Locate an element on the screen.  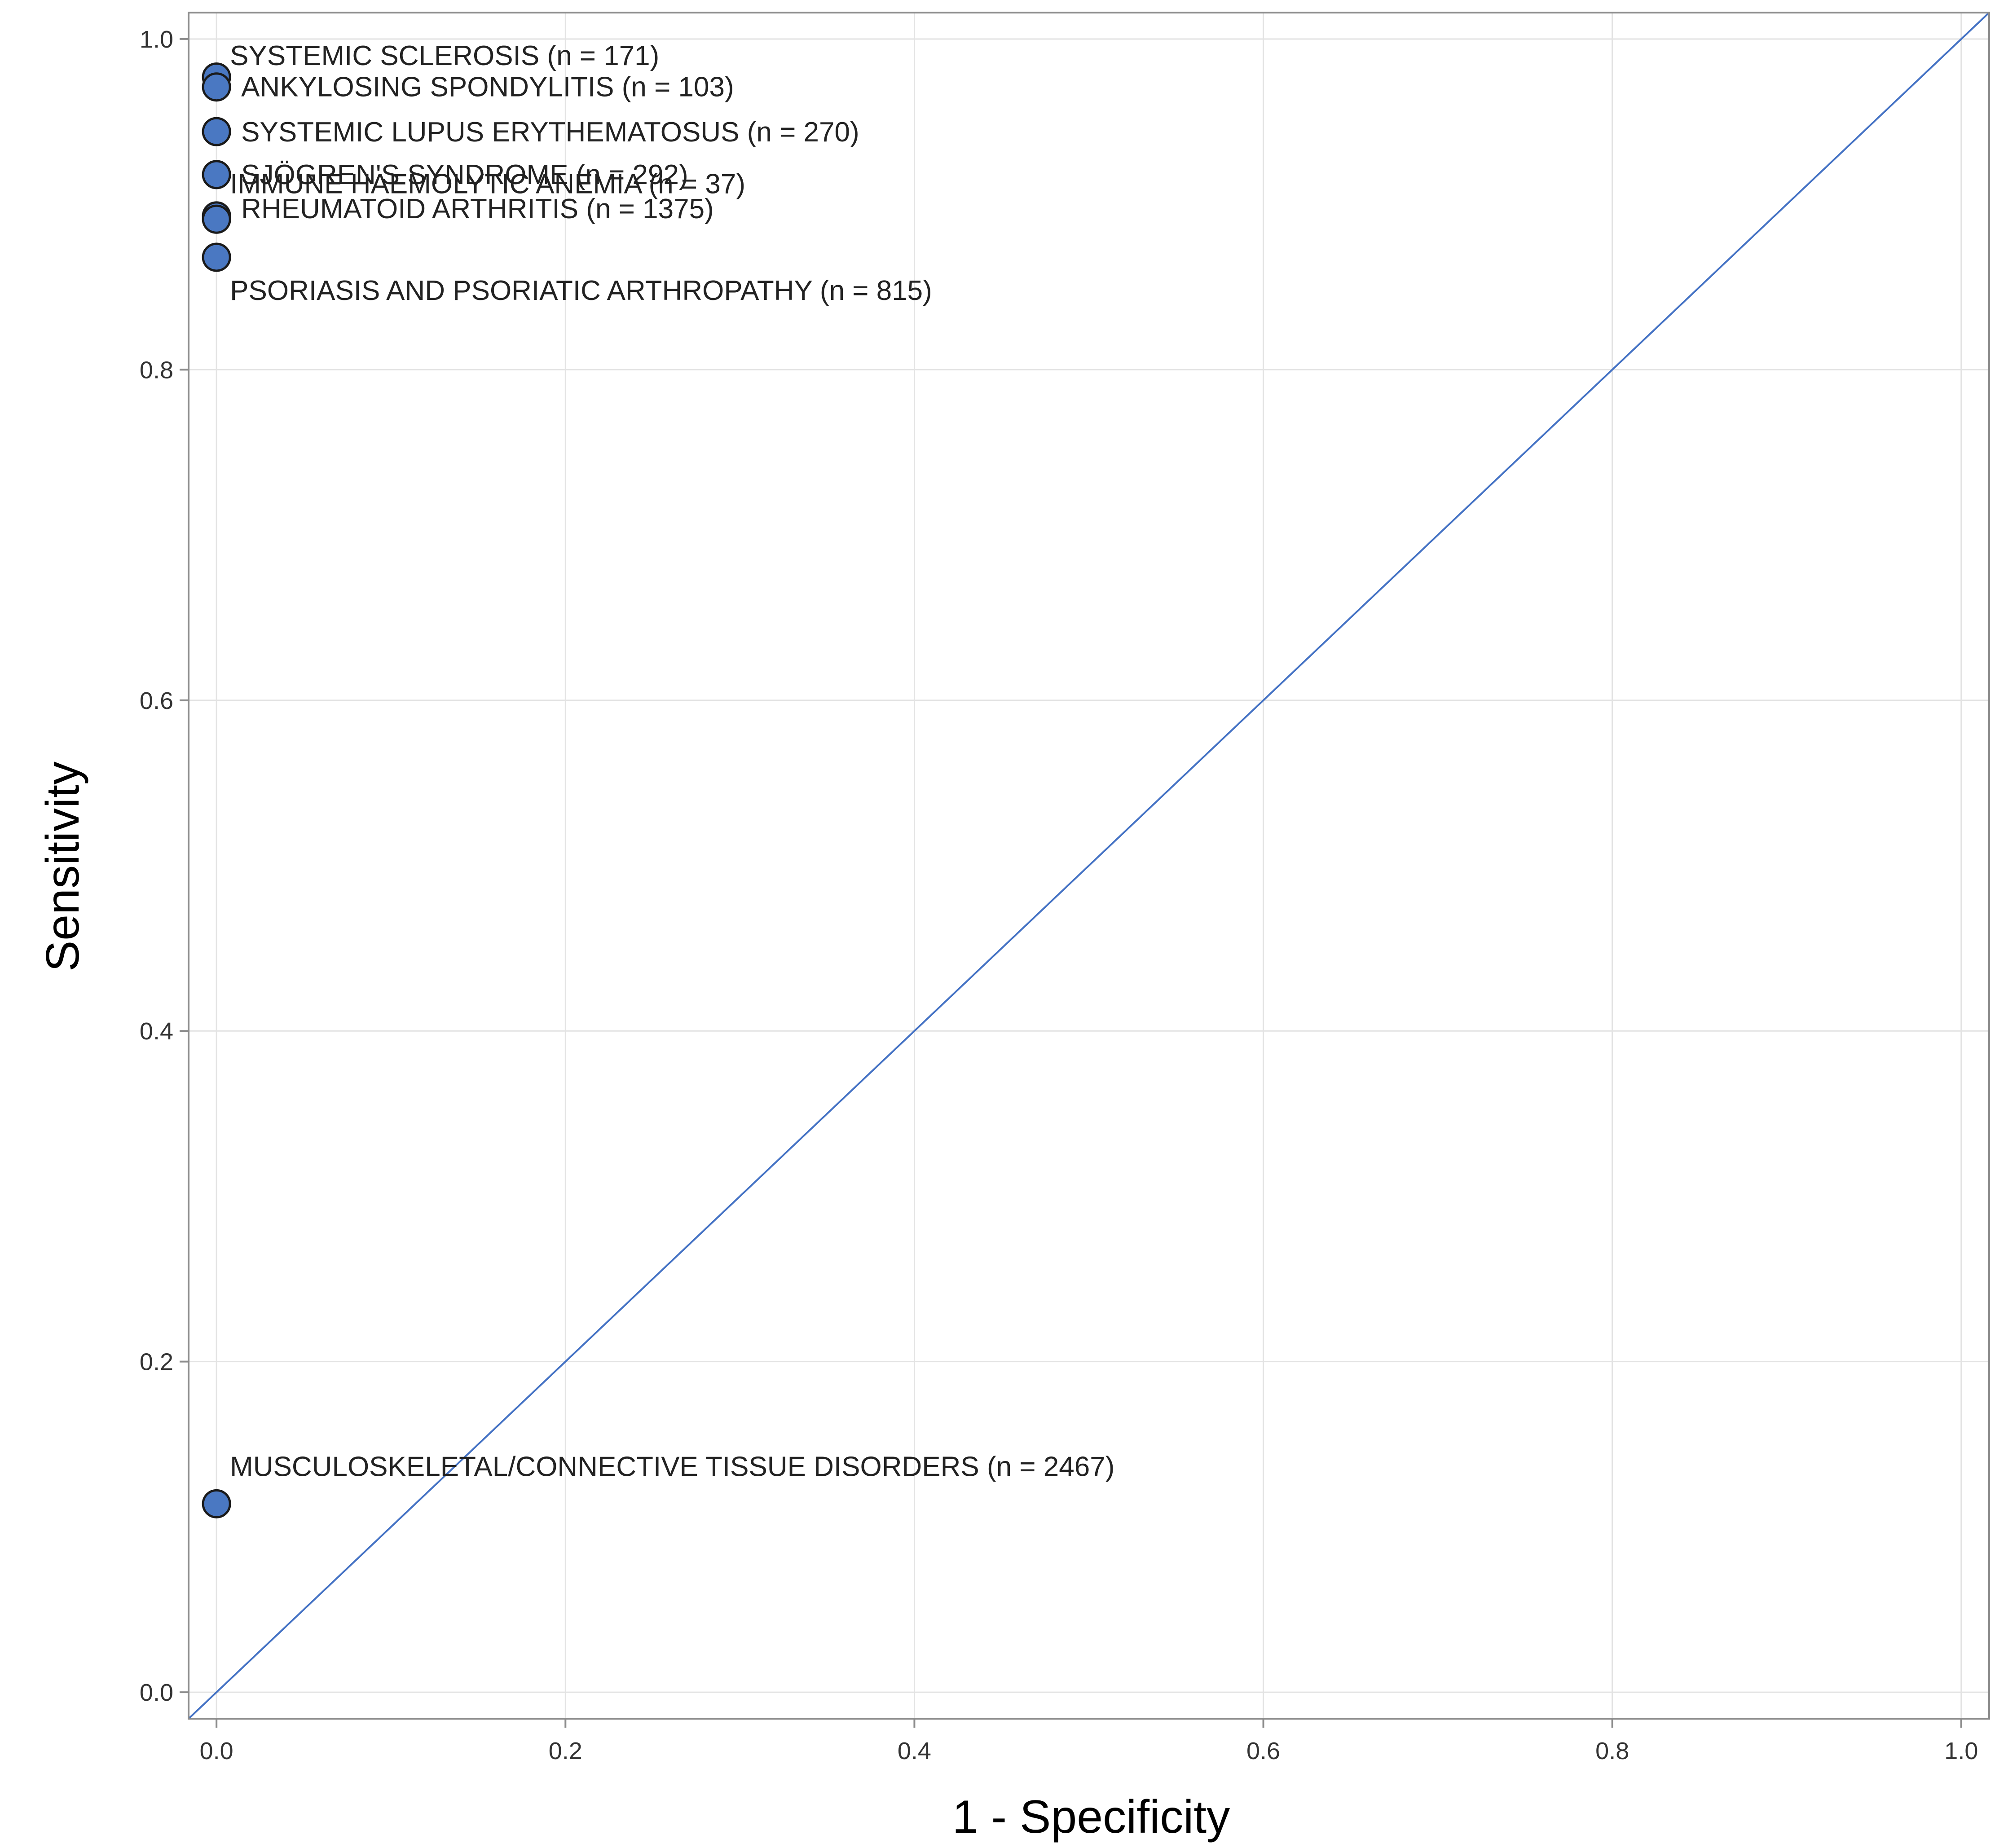
point-label: IMMUNE HAEMOLYTIC ANEMIA (n = 37) is located at coordinates (487, 183).